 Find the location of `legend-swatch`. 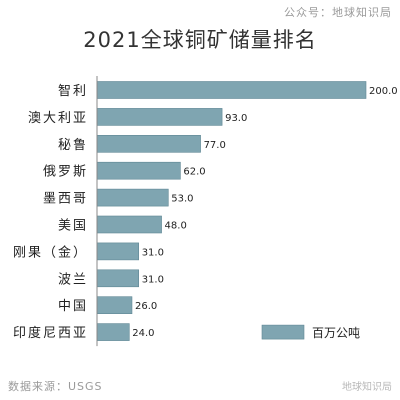

legend-swatch is located at coordinates (283, 332).